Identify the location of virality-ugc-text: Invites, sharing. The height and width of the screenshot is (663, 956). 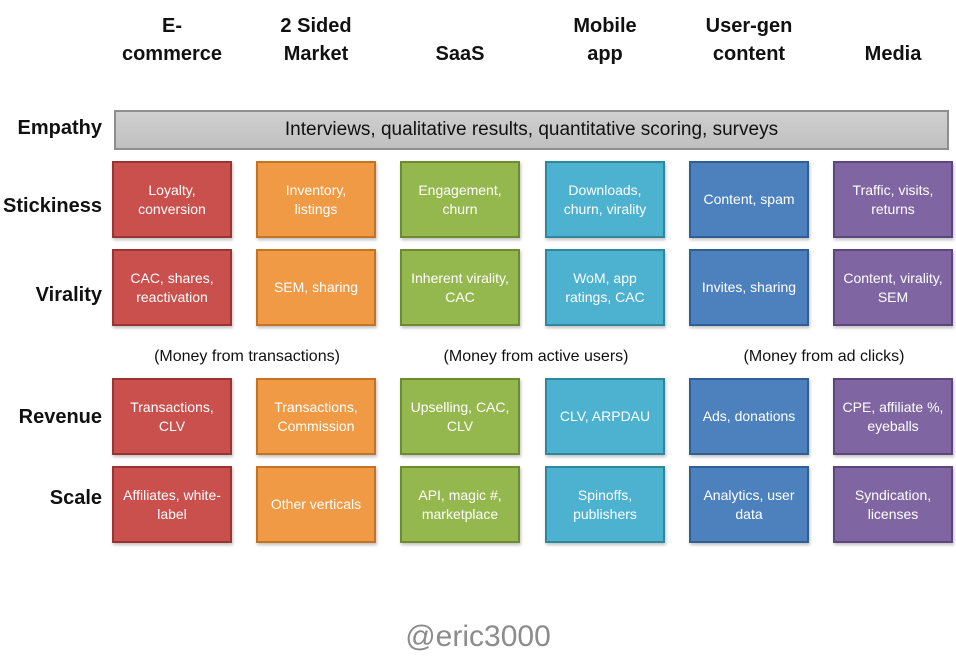
(749, 287).